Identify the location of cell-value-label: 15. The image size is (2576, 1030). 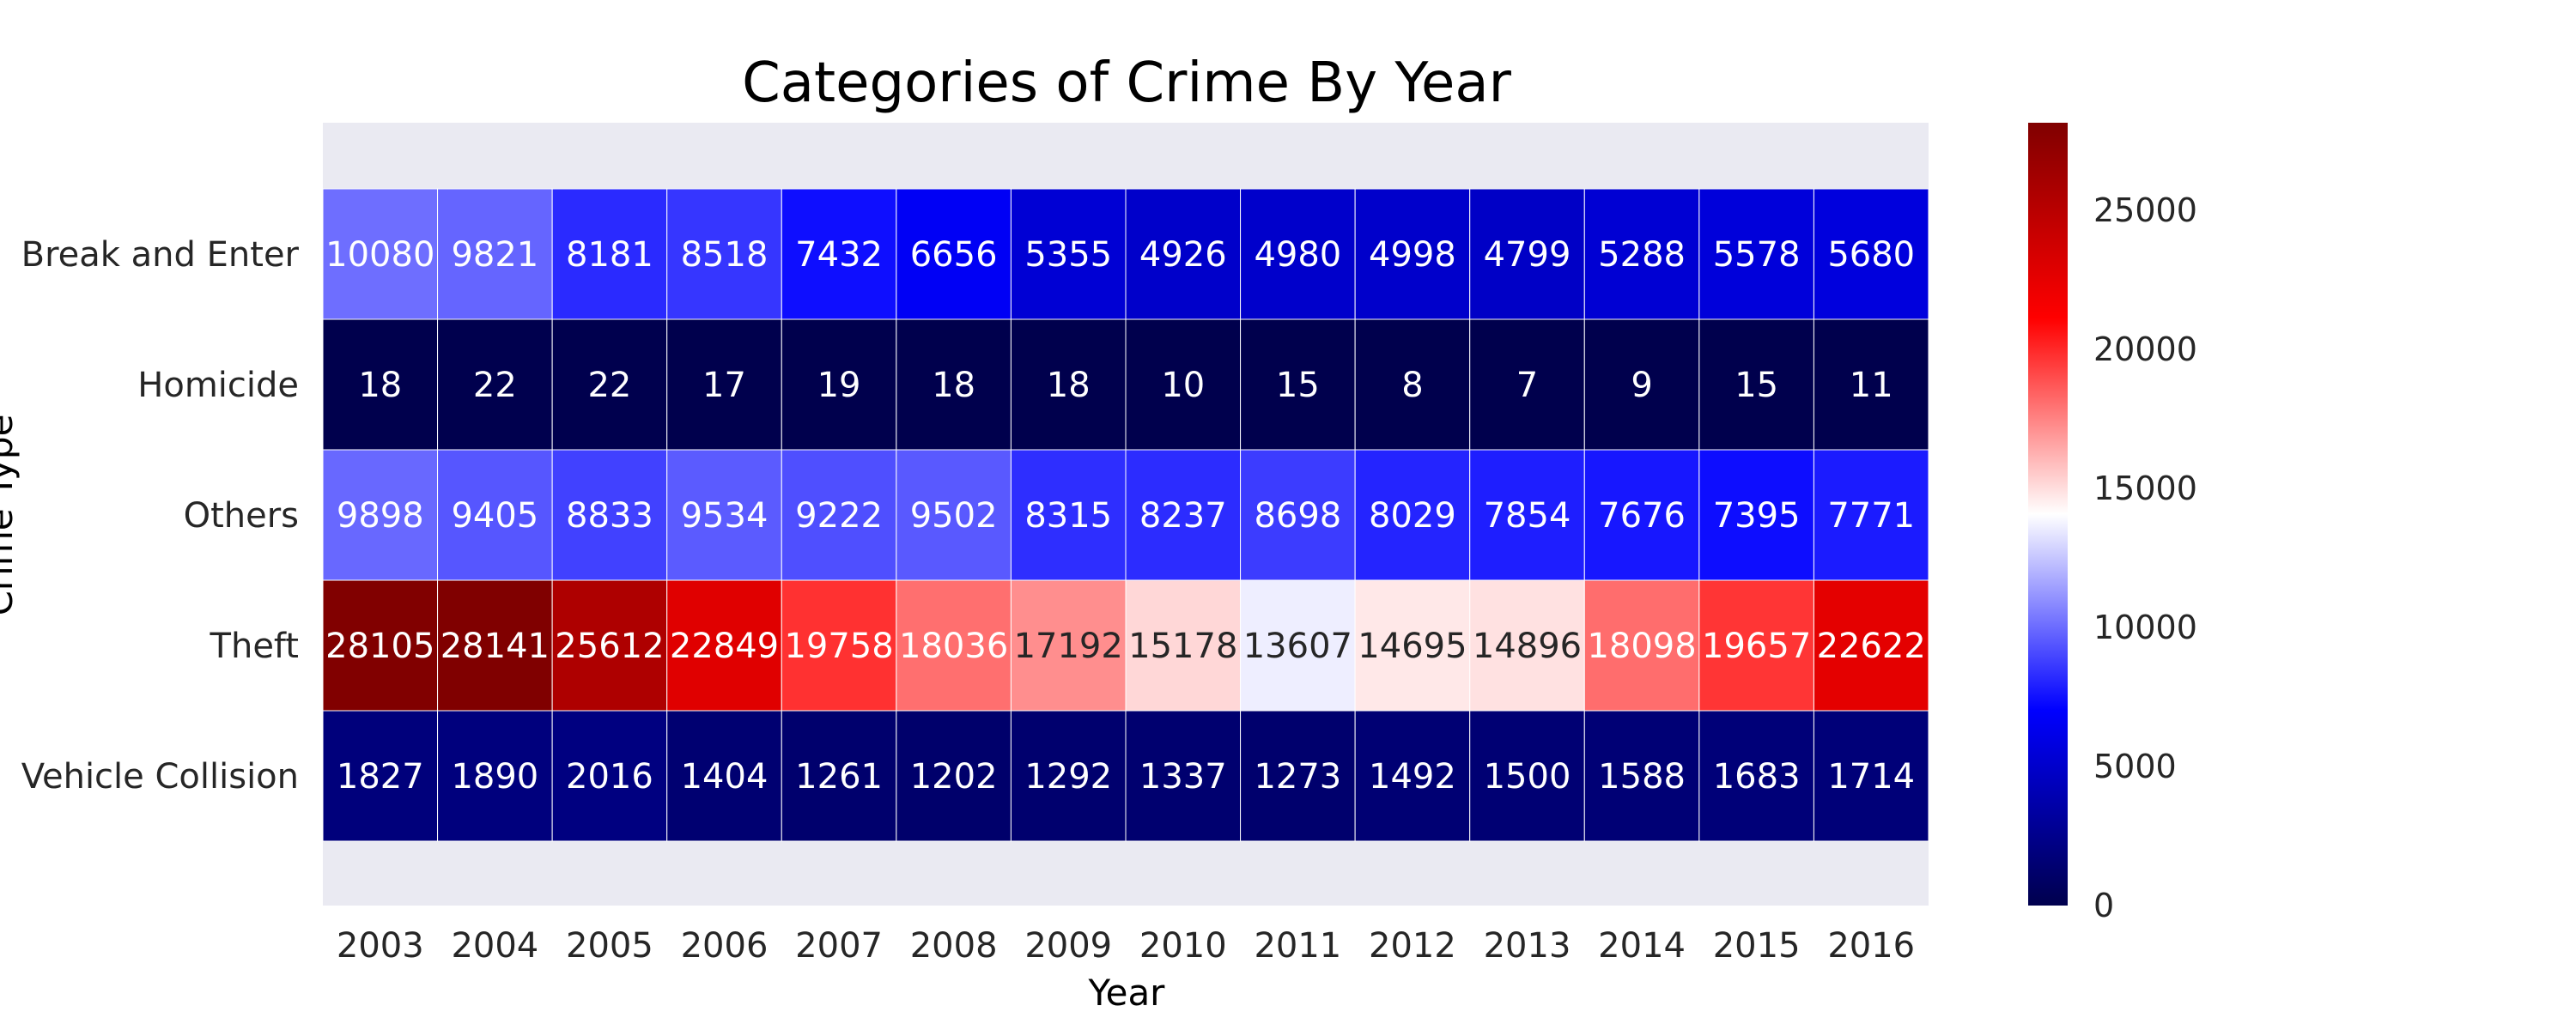
(1298, 385).